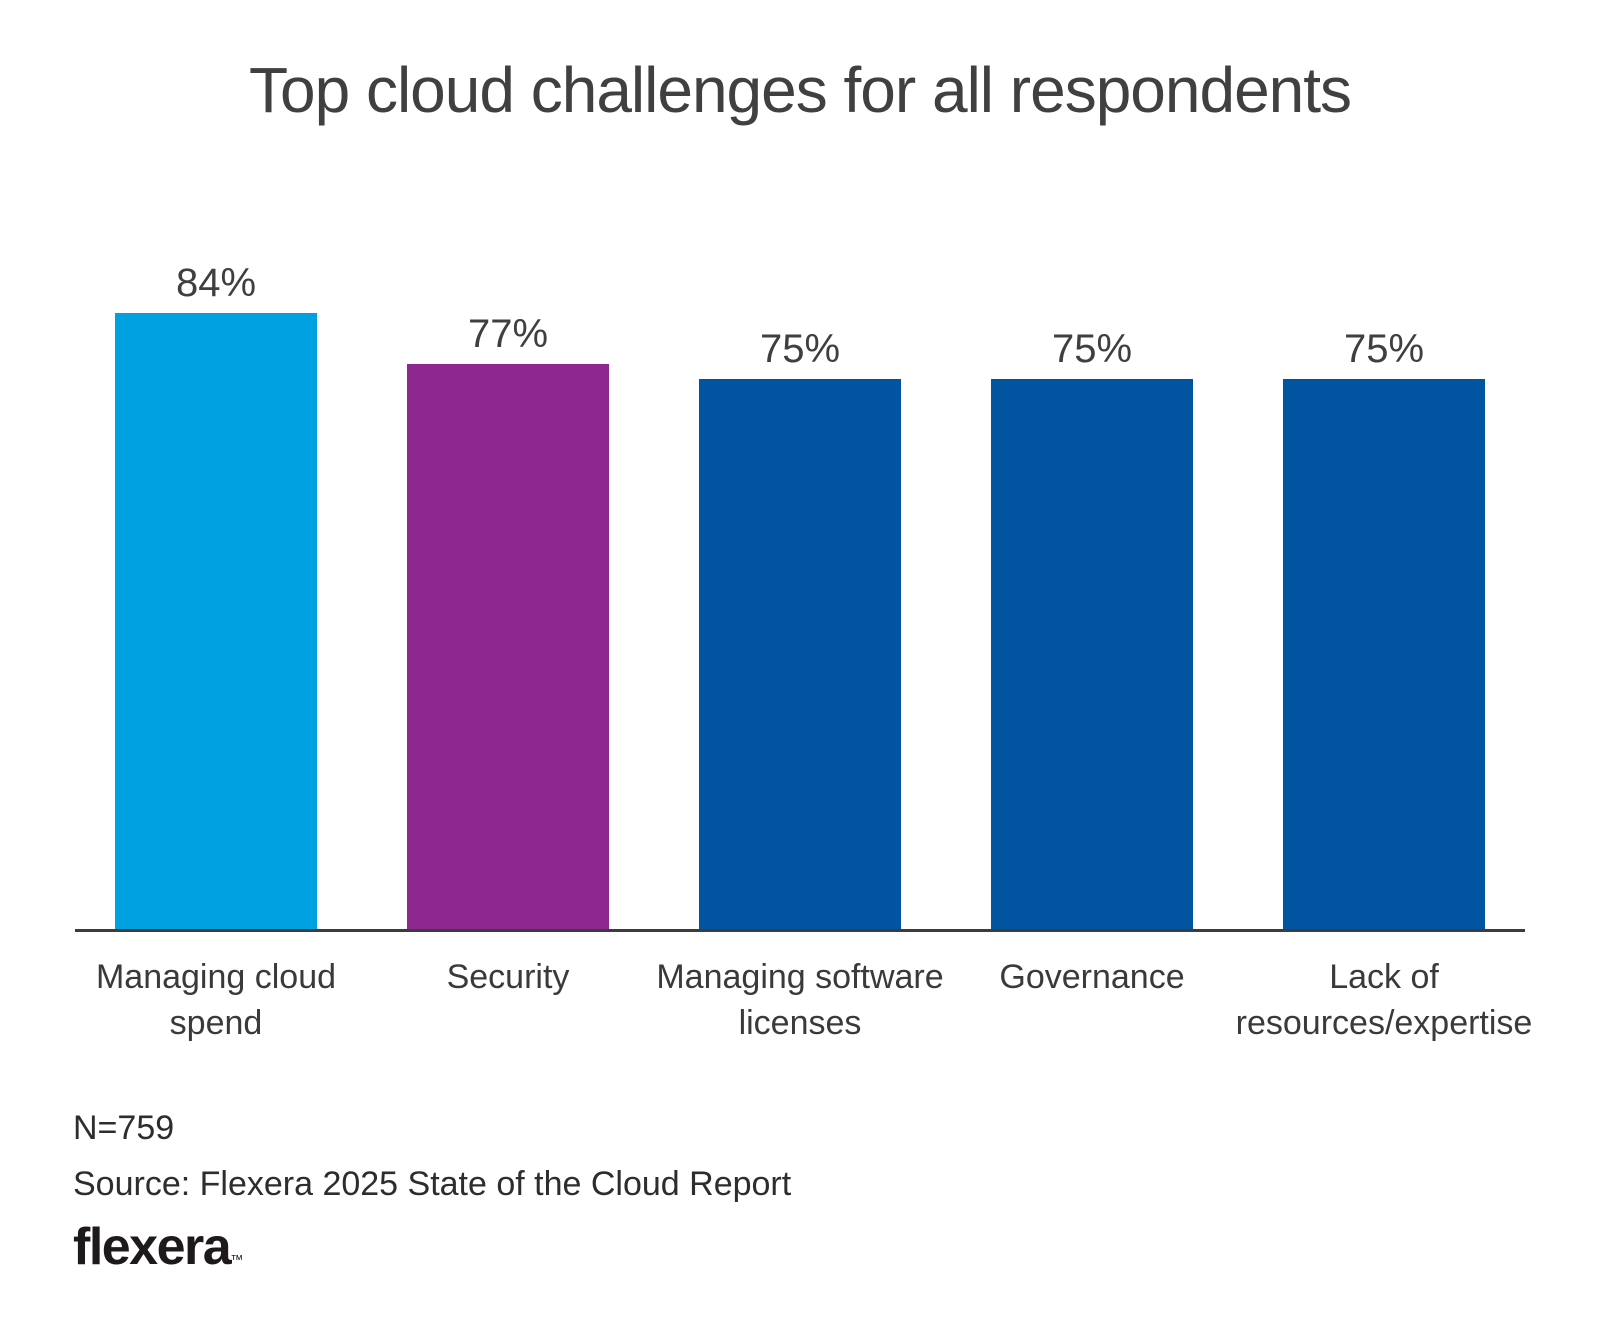 Image resolution: width=1600 pixels, height=1339 pixels. What do you see at coordinates (836, 1247) in the screenshot?
I see `flexera-logo: flexera™` at bounding box center [836, 1247].